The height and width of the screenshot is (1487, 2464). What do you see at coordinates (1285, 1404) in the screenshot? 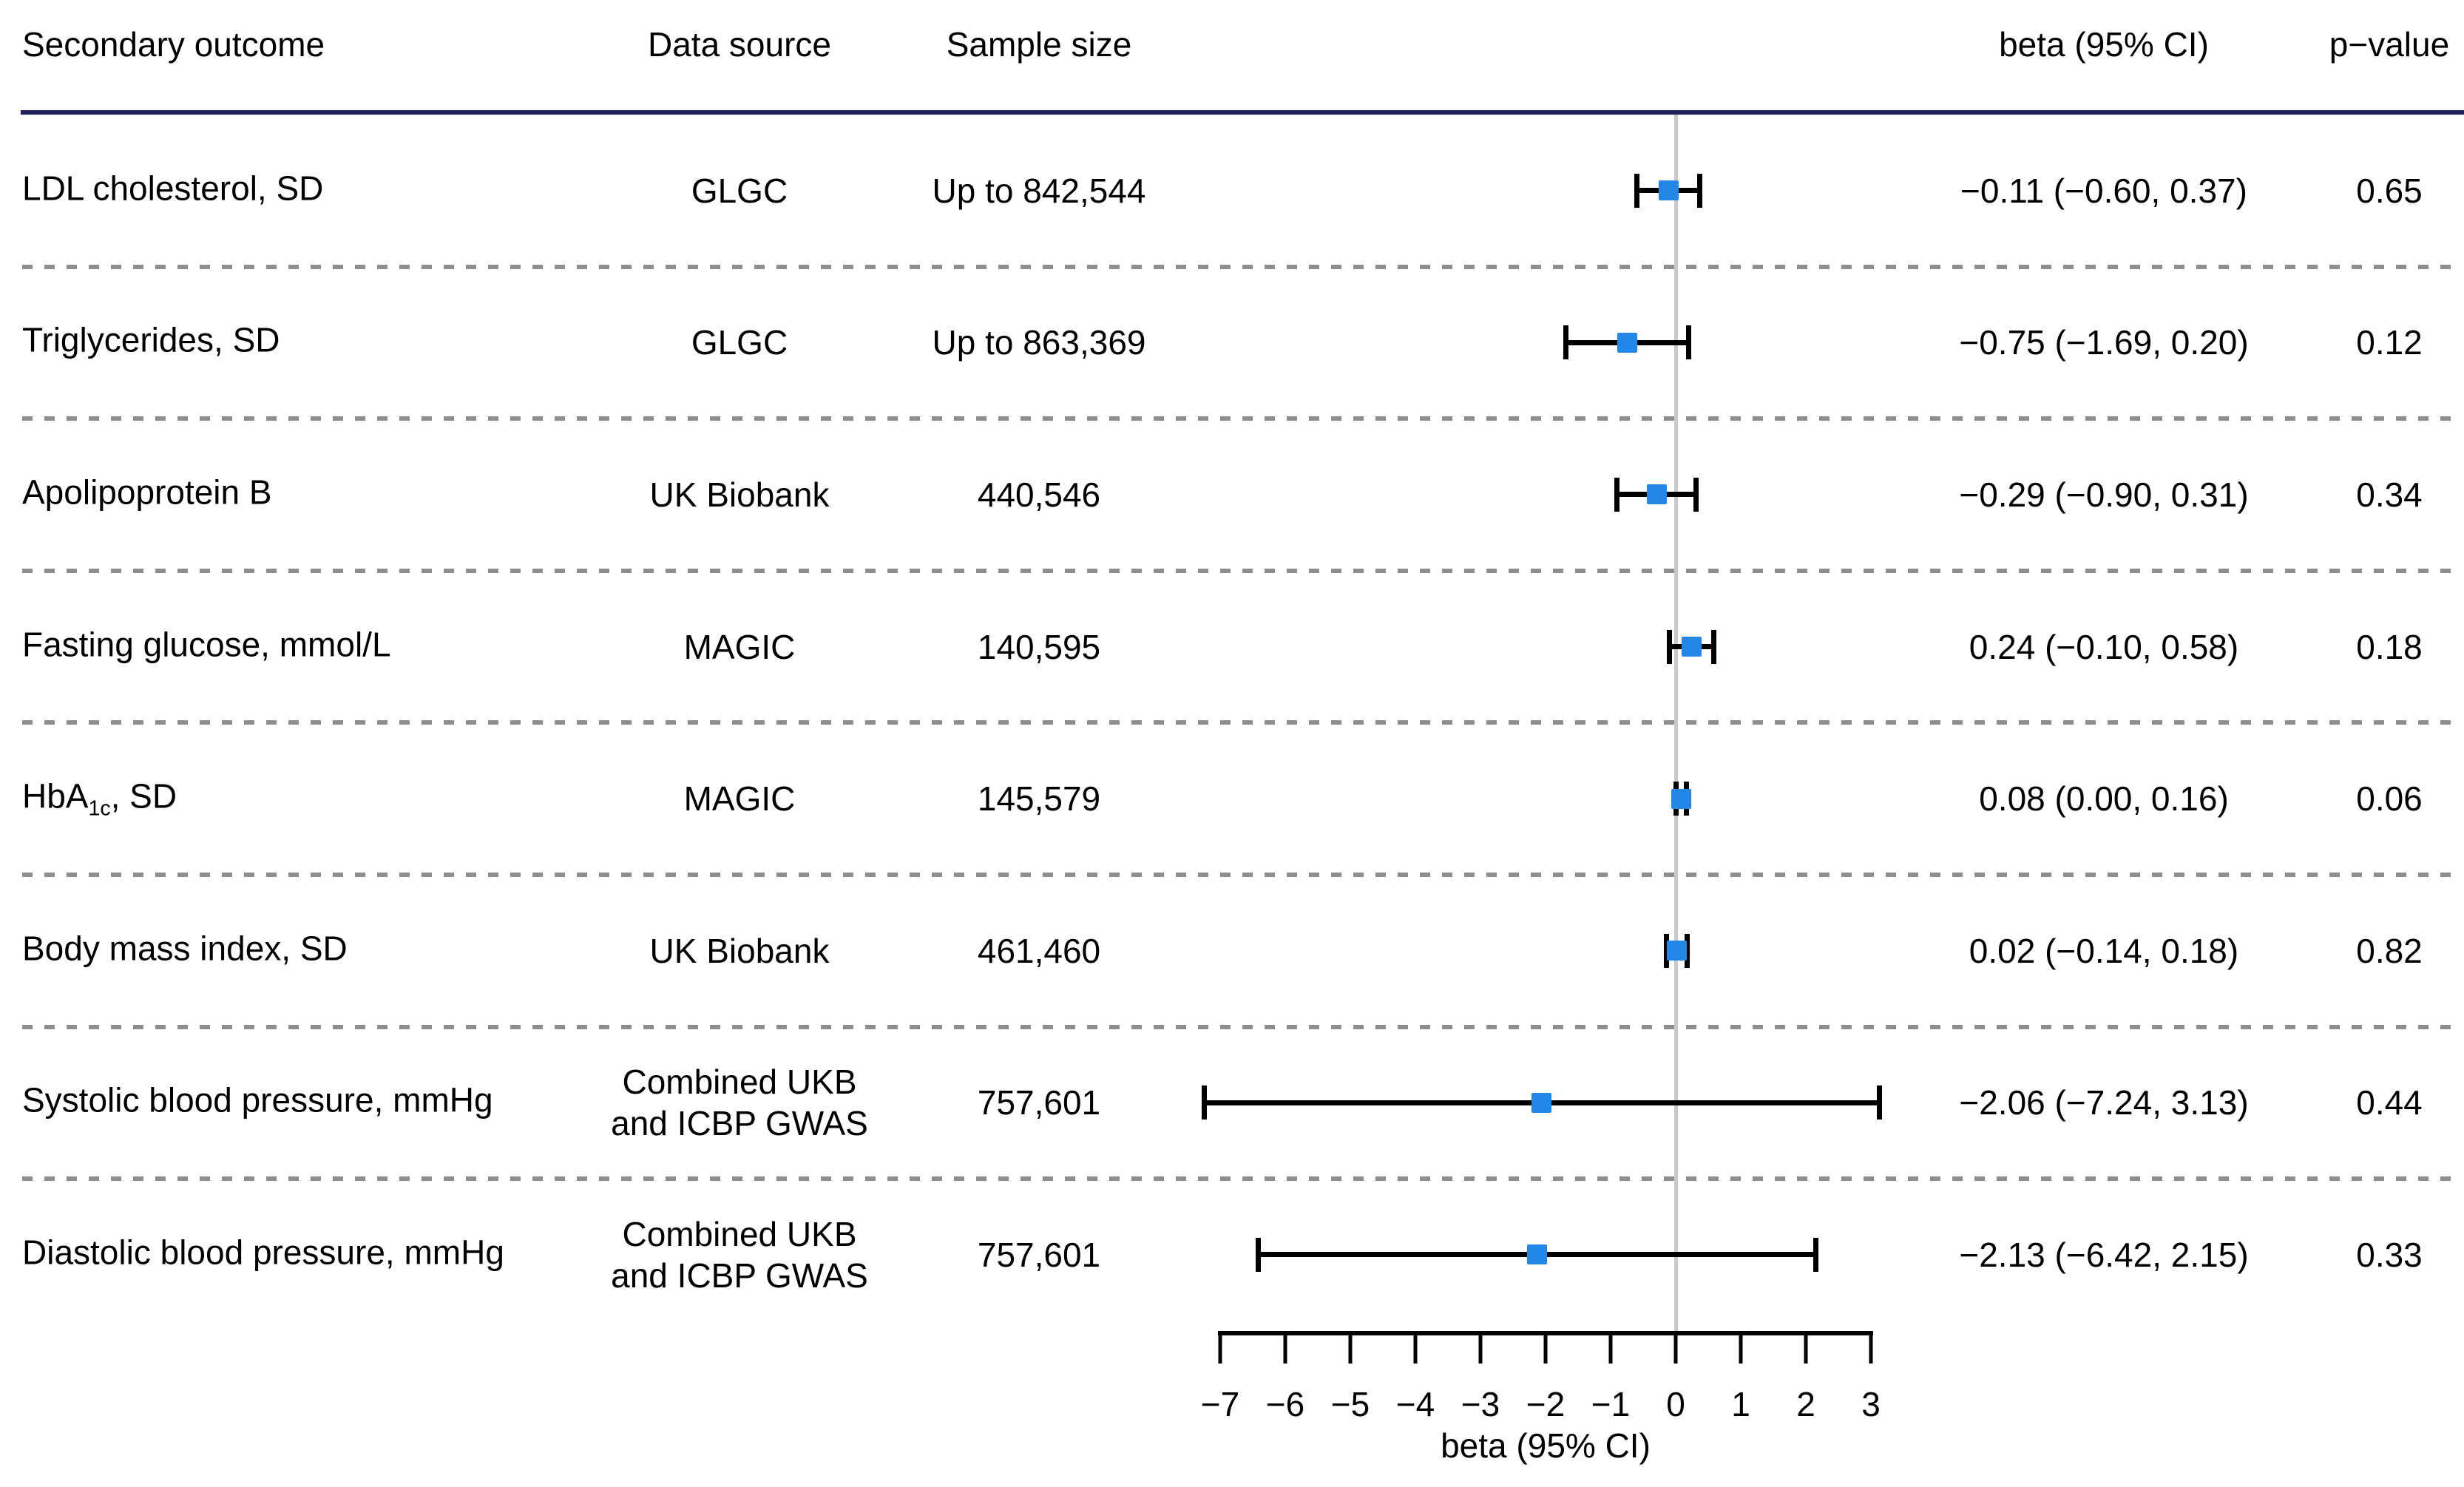
I see `x-axis-tick-label: −6` at bounding box center [1285, 1404].